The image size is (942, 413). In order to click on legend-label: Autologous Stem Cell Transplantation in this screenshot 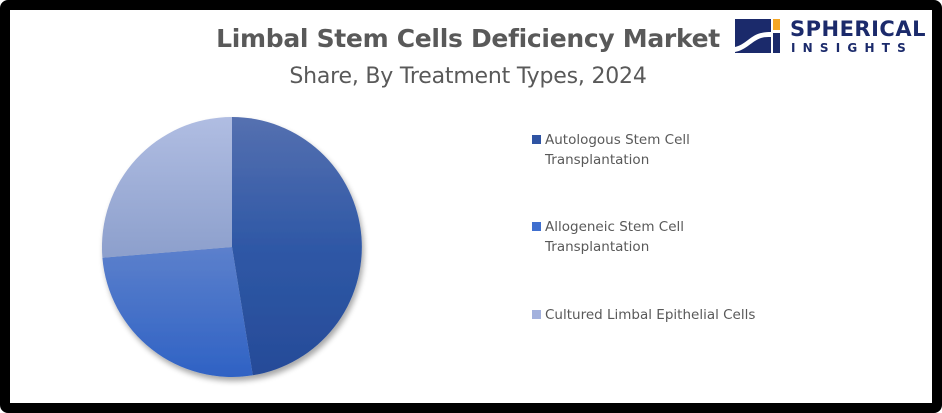, I will do `click(617, 150)`.